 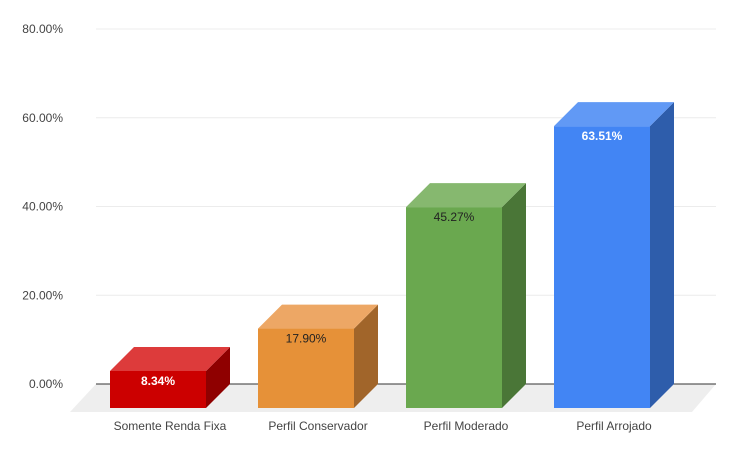 I want to click on y-tick-label: 0.00%, so click(x=46, y=384).